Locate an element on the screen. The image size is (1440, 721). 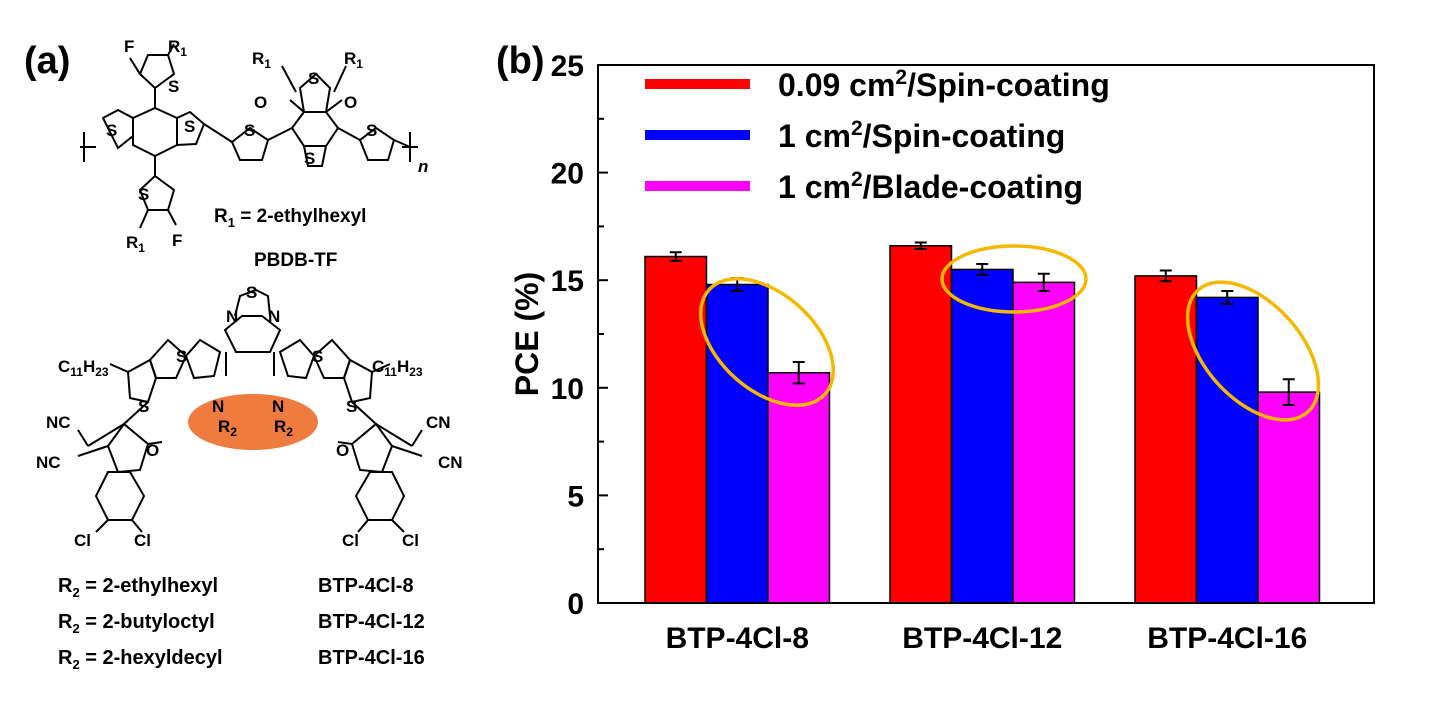
atom-s-core-right: S is located at coordinates (317, 356).